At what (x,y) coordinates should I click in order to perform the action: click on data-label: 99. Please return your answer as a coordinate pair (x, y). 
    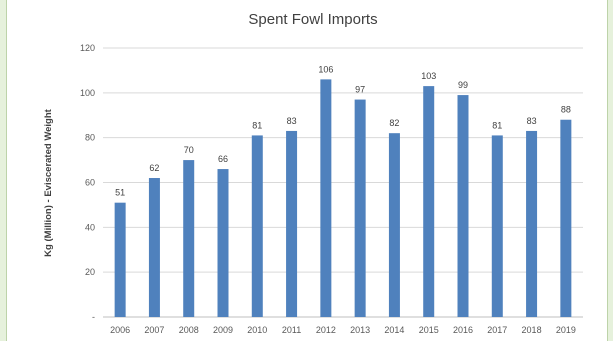
    Looking at the image, I should click on (463, 85).